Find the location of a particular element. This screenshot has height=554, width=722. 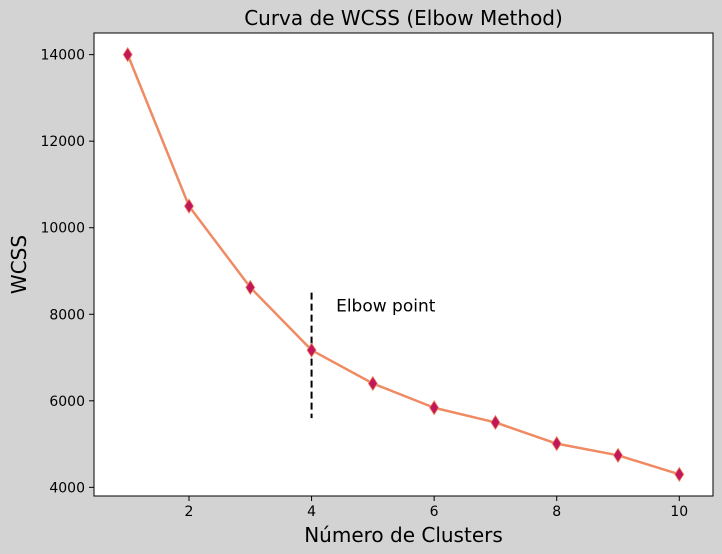

x-tick-label: 6 is located at coordinates (434, 512).